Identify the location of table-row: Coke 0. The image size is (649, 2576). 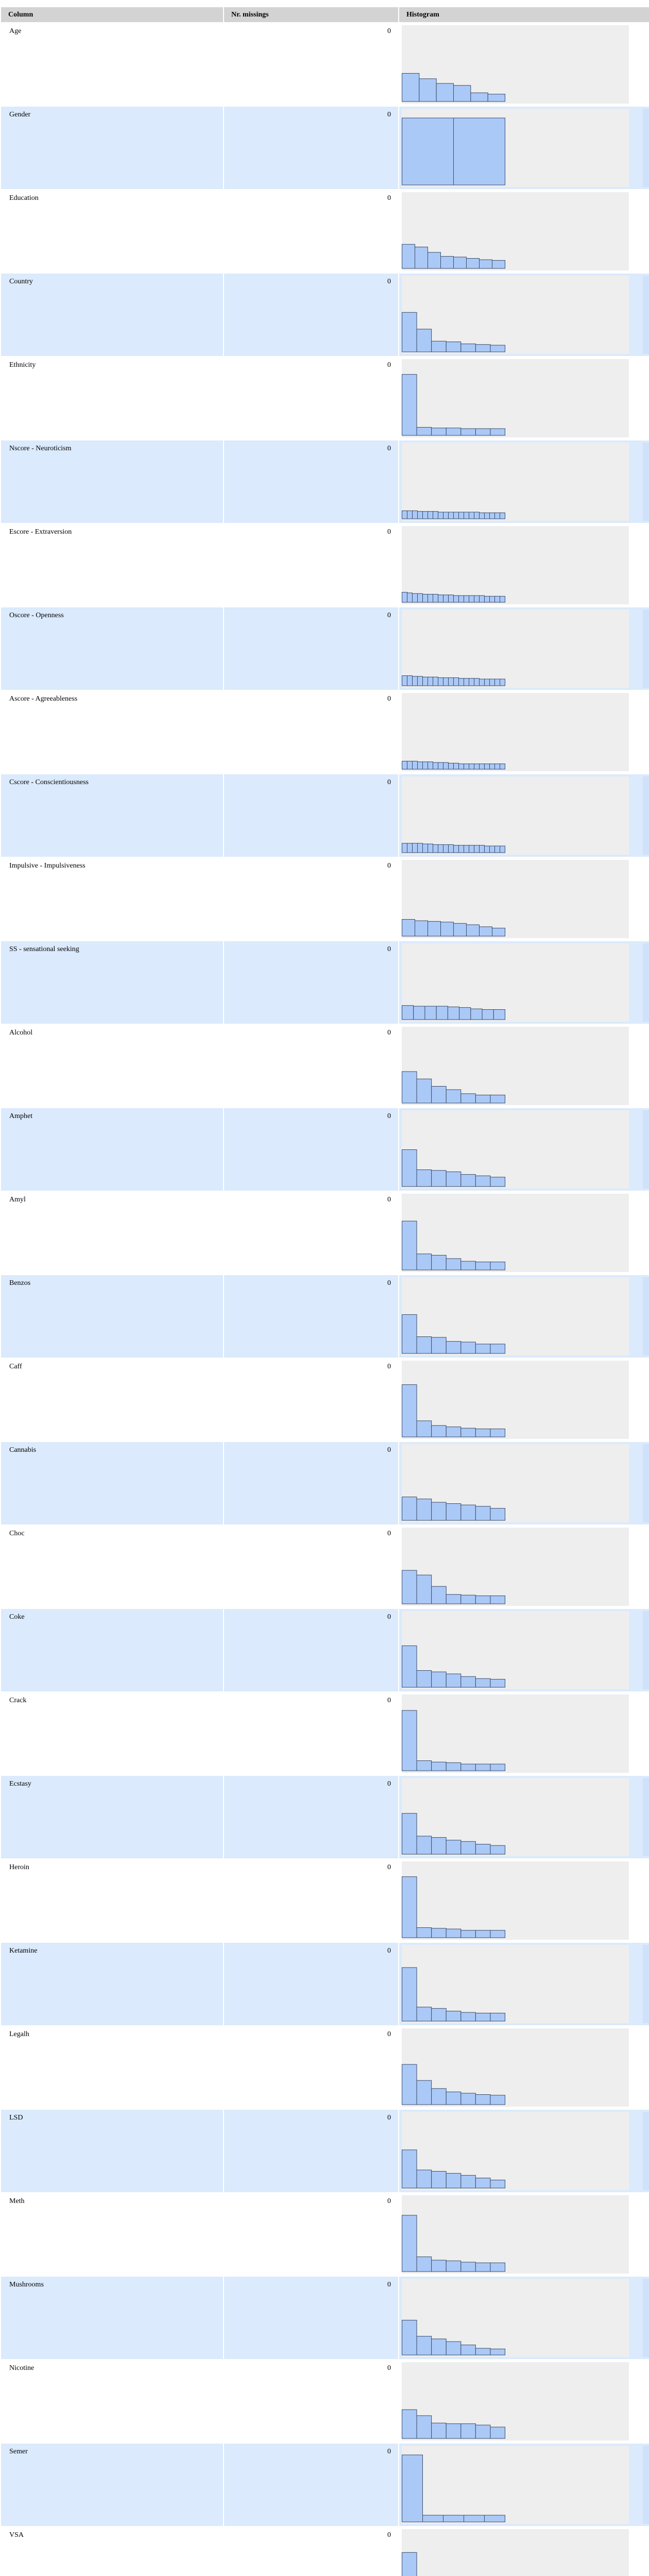
(325, 1650).